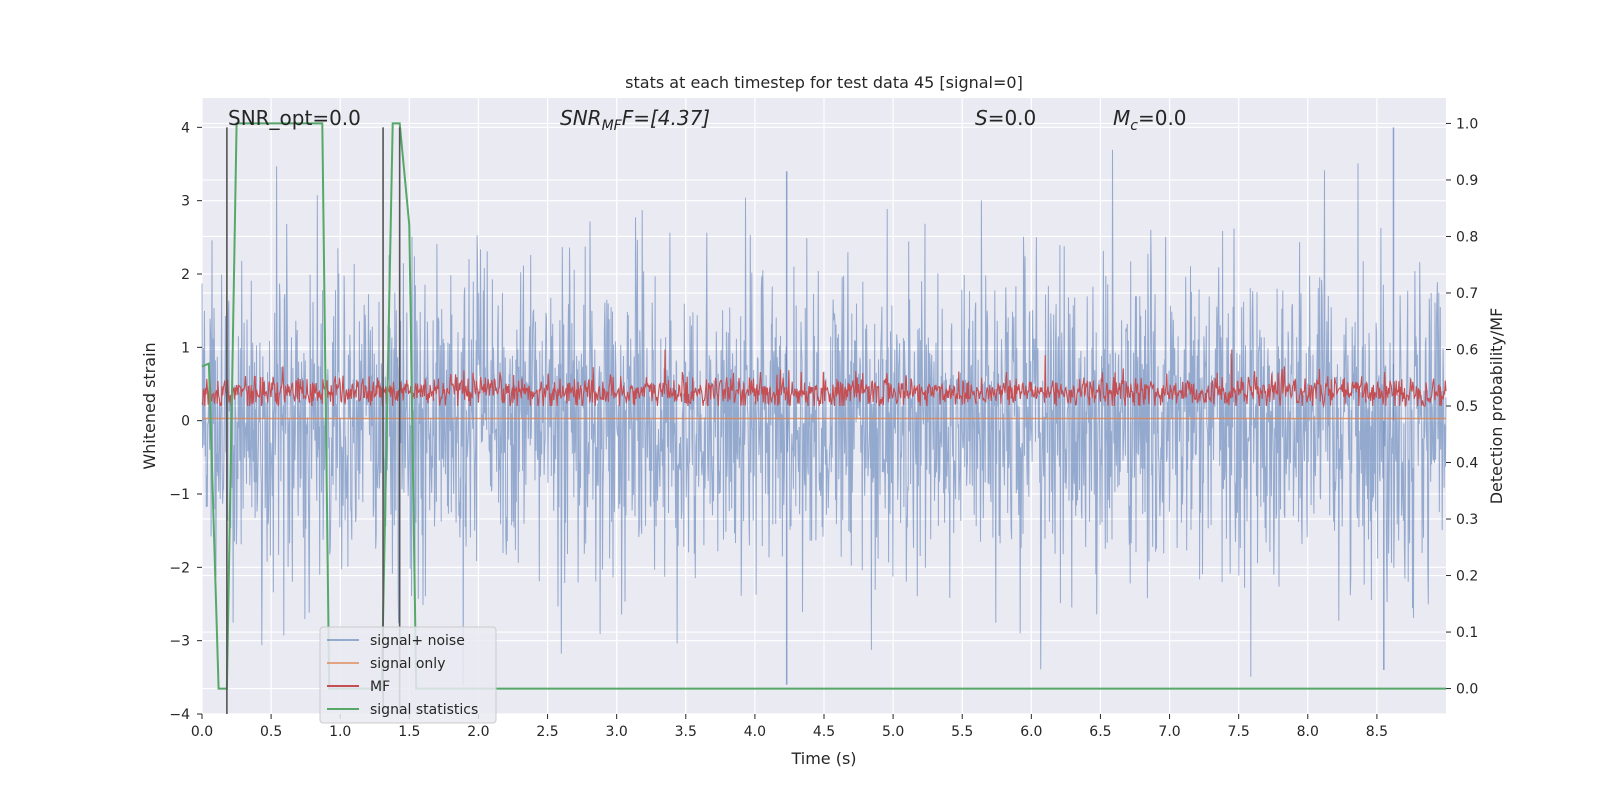 The width and height of the screenshot is (1600, 800). Describe the element at coordinates (1467, 350) in the screenshot. I see `y2-tick-label: 0.6` at that location.